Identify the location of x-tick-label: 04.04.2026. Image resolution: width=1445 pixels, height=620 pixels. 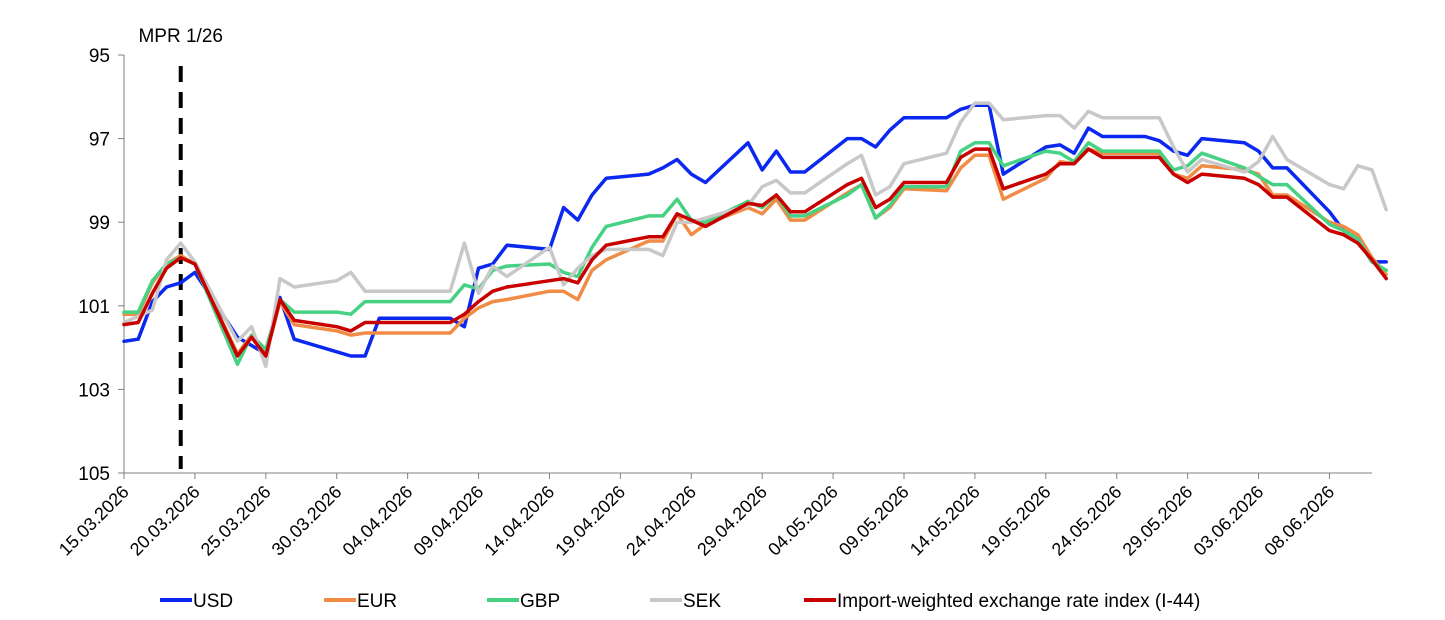
(378, 521).